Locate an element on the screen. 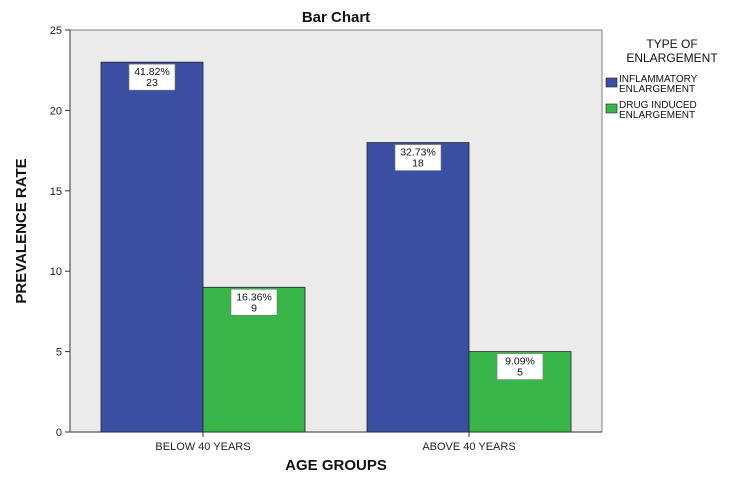 The width and height of the screenshot is (738, 477). x-tick-label: BELOW 40 YEARS is located at coordinates (202, 447).